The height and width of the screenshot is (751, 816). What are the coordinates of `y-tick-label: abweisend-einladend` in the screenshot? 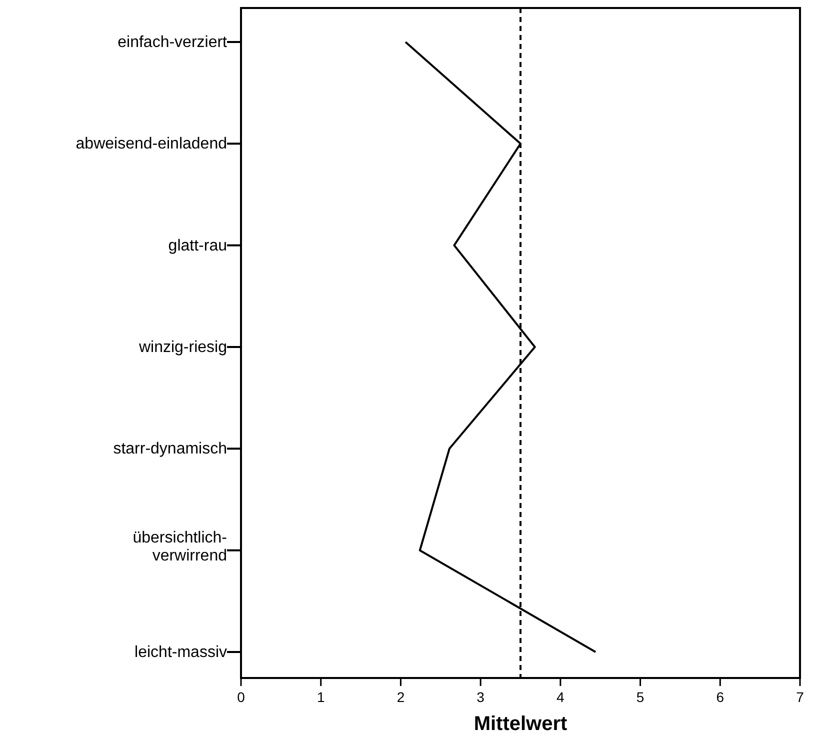 It's located at (151, 144).